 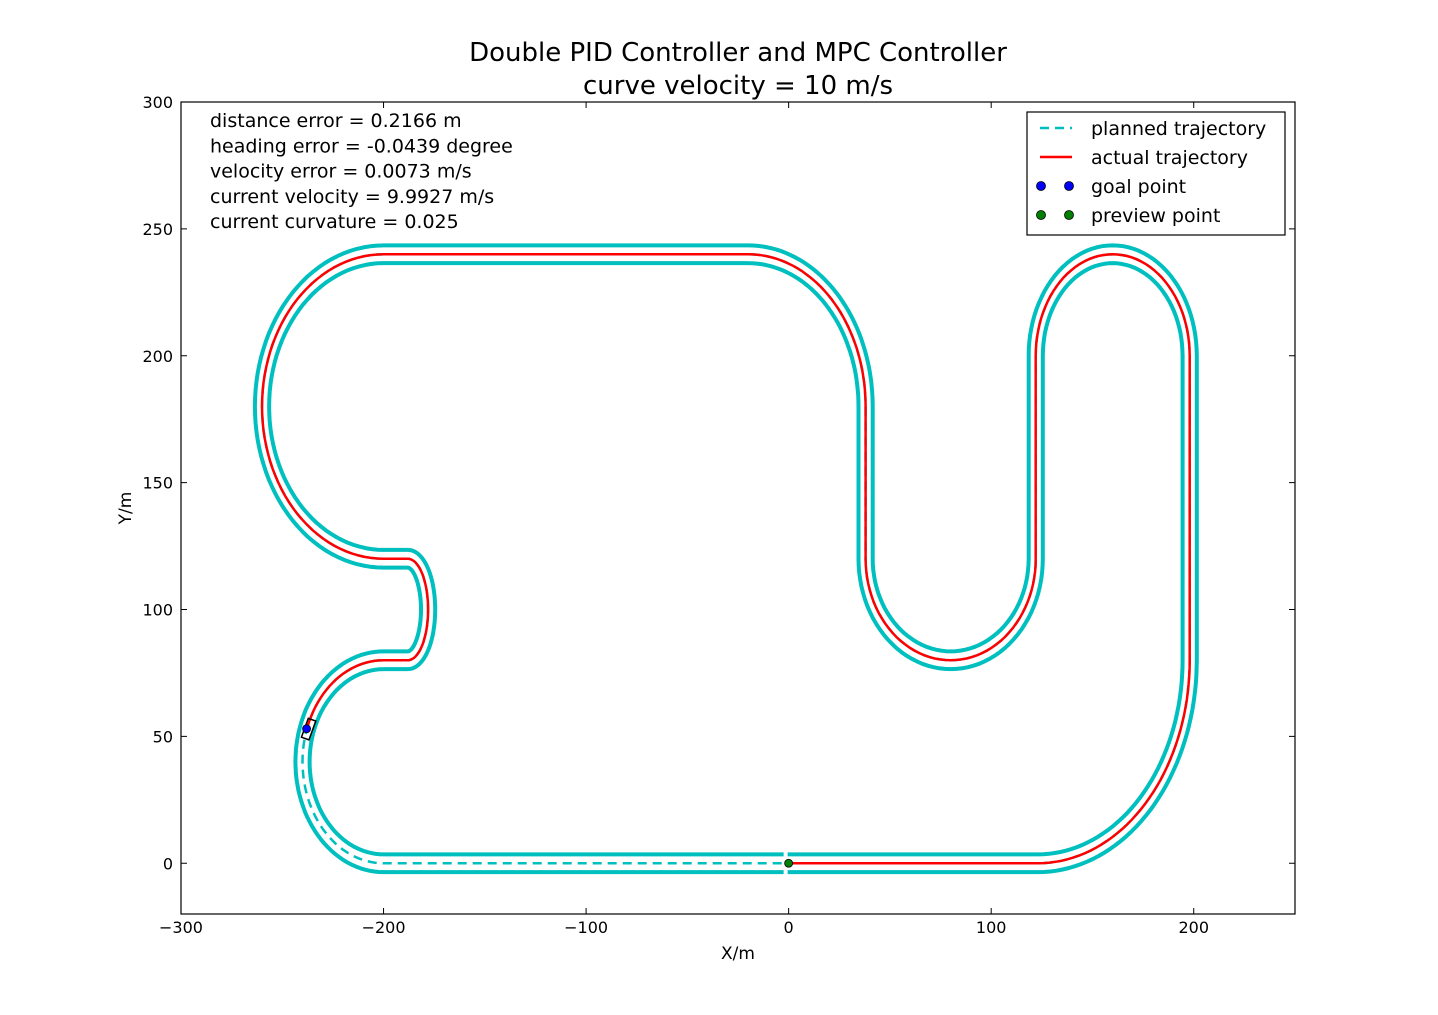 What do you see at coordinates (157, 102) in the screenshot?
I see `y-tick-label: 300` at bounding box center [157, 102].